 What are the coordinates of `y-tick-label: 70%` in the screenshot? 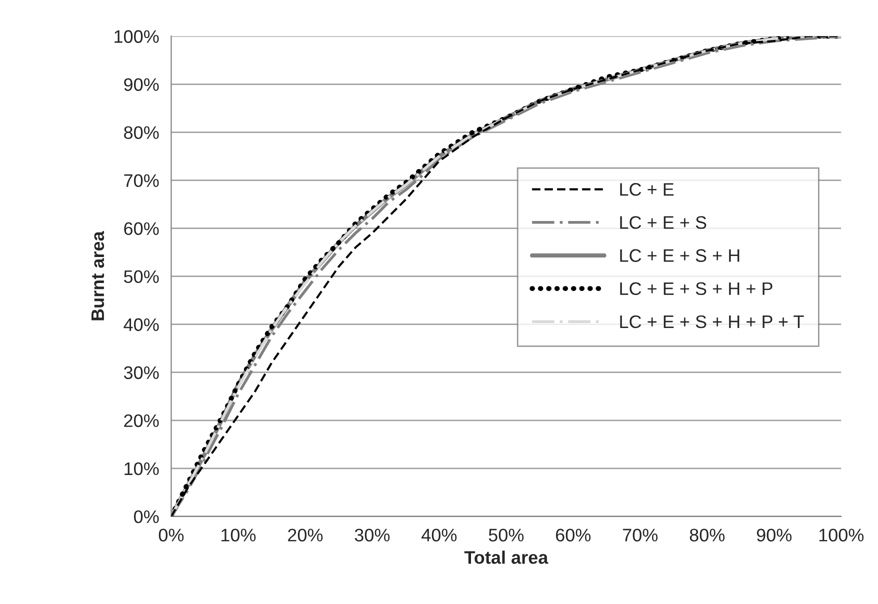 It's located at (141, 181).